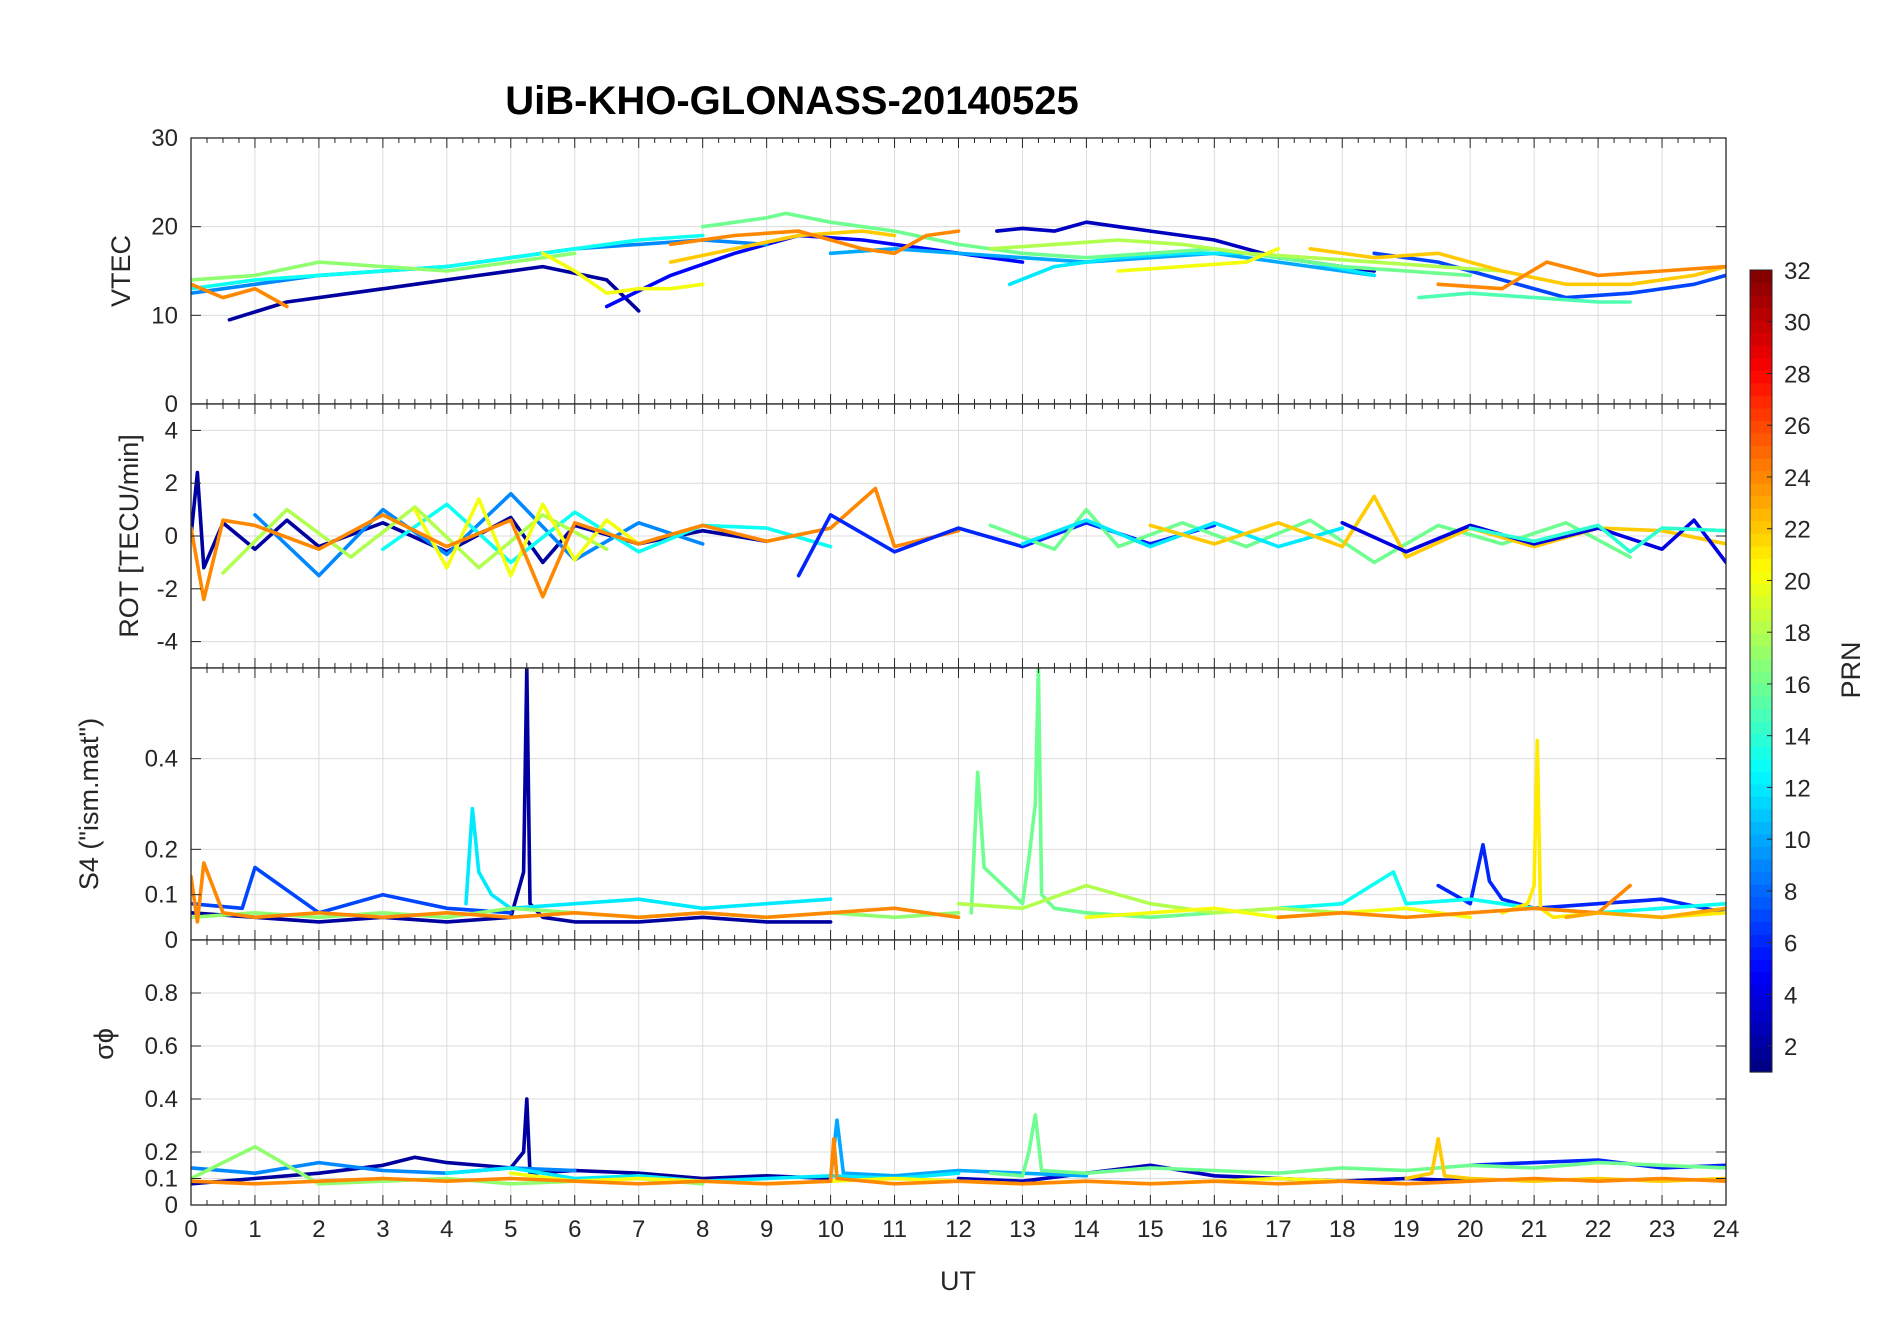 The image size is (1902, 1330). What do you see at coordinates (1598, 1229) in the screenshot?
I see `x-tick-label: 22` at bounding box center [1598, 1229].